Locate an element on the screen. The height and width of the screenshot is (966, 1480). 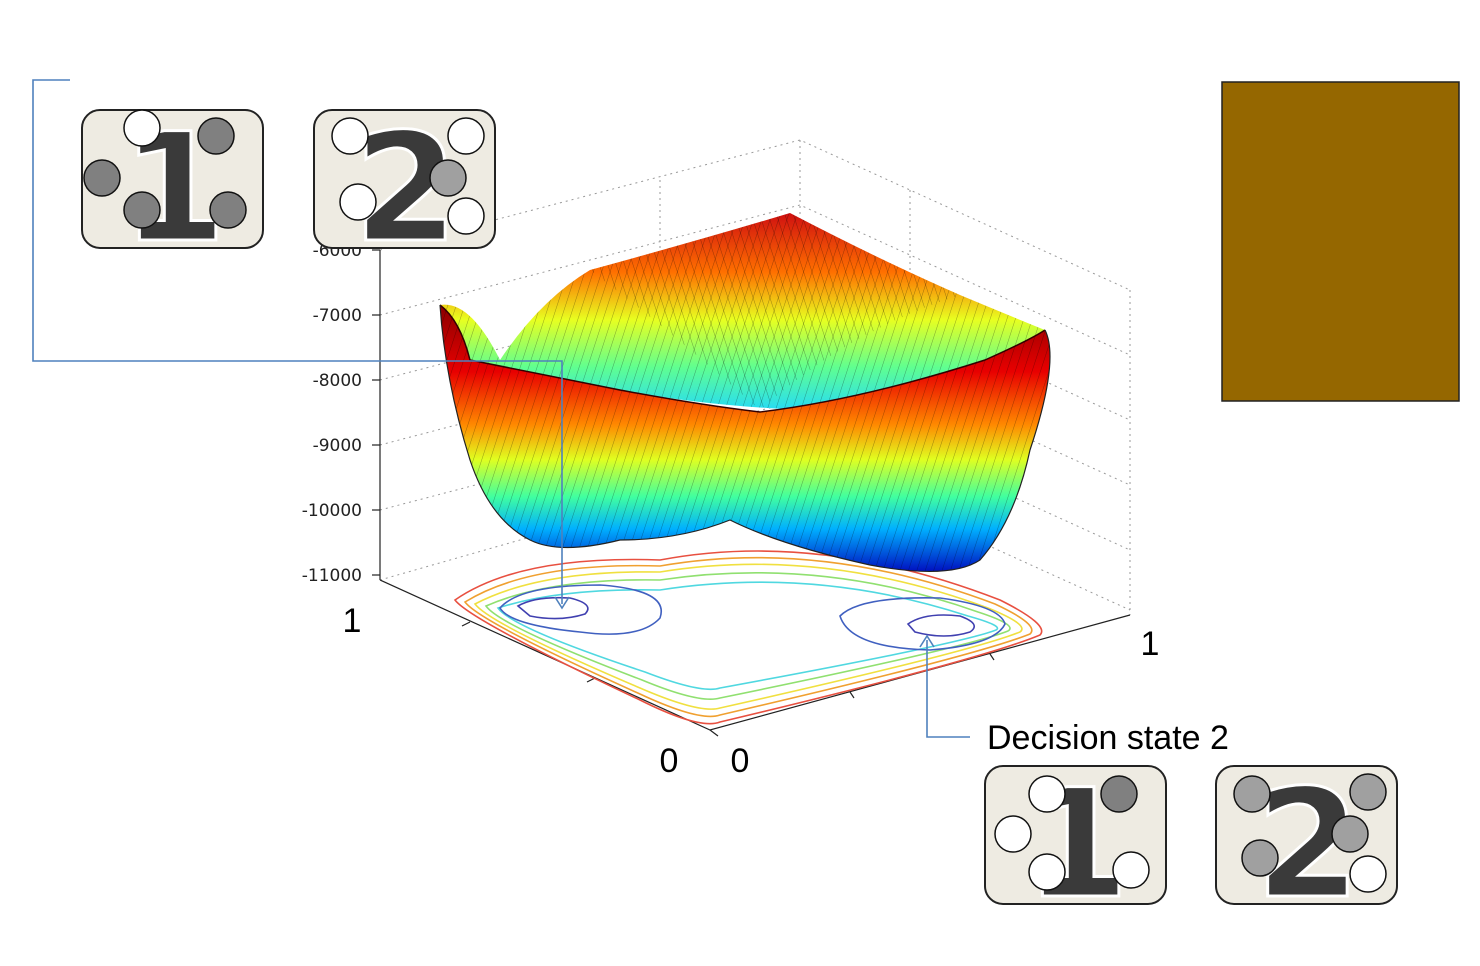
state-card-top-1: 1 is located at coordinates (172, 189).